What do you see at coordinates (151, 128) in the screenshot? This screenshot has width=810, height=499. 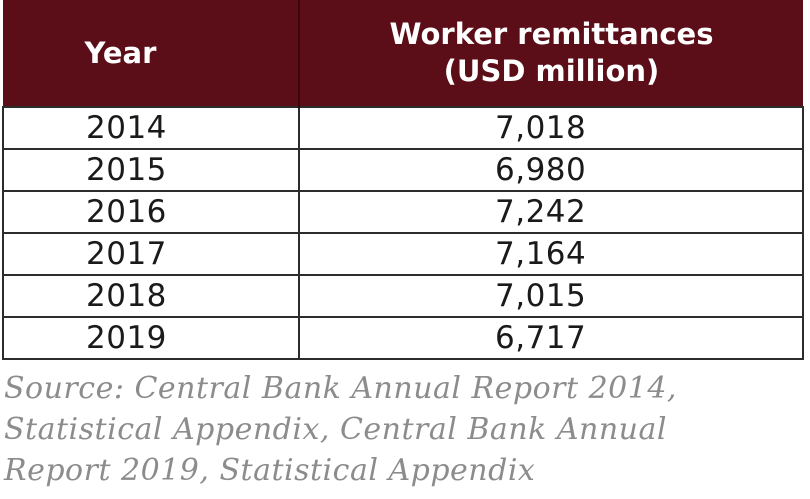 I see `year-cell: 2014` at bounding box center [151, 128].